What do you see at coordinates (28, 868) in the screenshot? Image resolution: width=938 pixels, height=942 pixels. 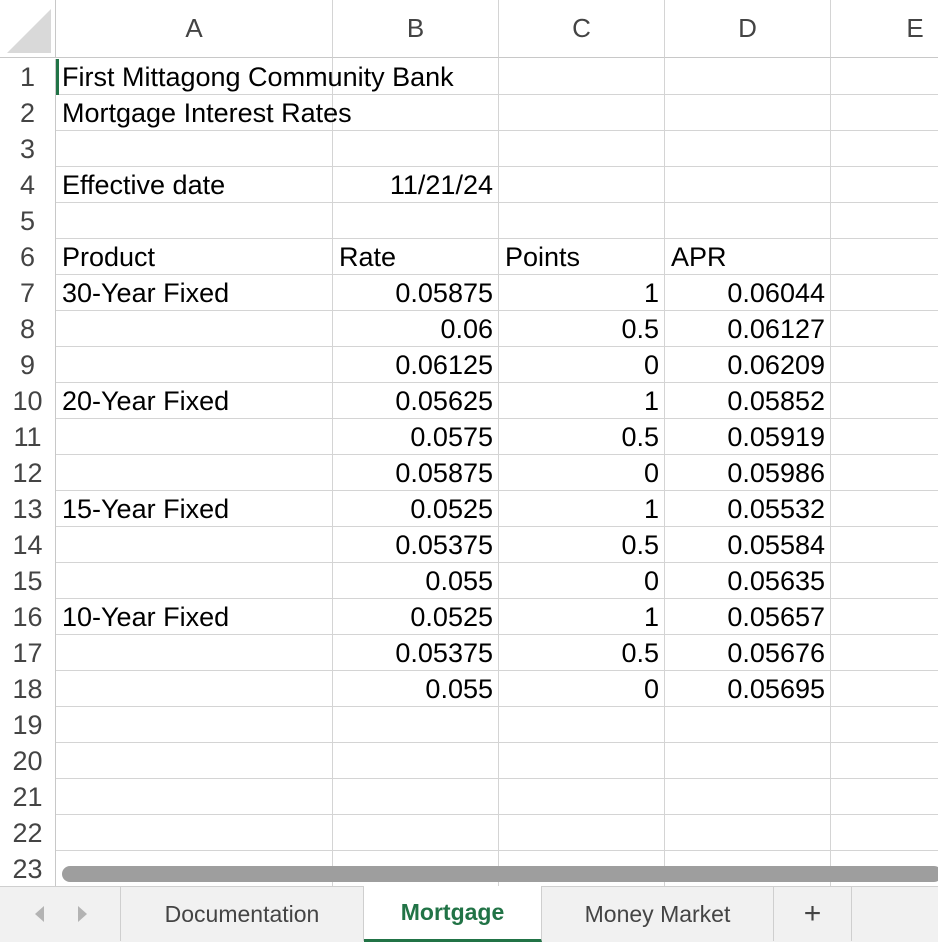 I see `row-header-23: 23` at bounding box center [28, 868].